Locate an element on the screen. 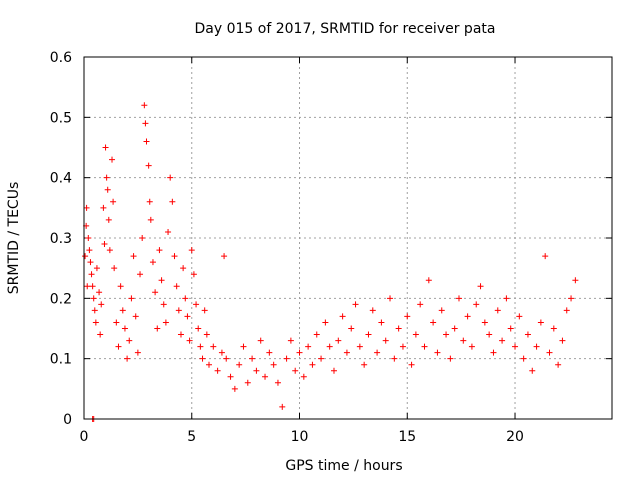  x-tick-label: 20 is located at coordinates (515, 437).